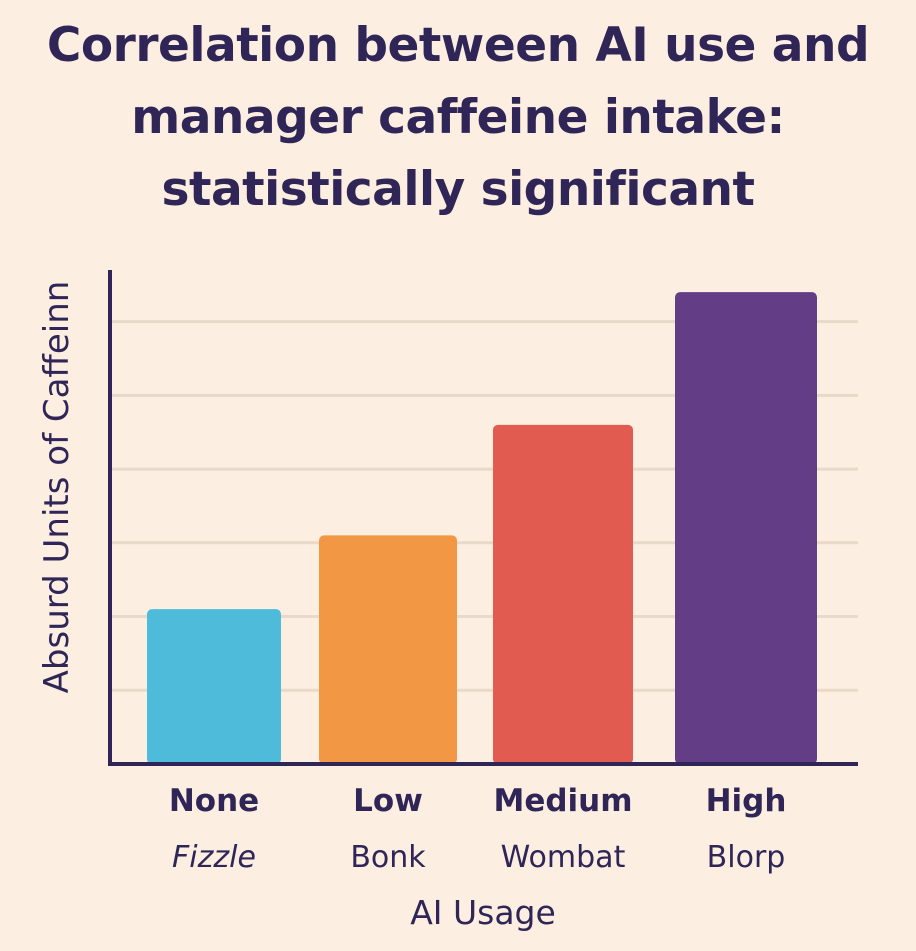 This screenshot has height=951, width=916. What do you see at coordinates (458, 45) in the screenshot?
I see `title-line-1: Correlation between AI use and` at bounding box center [458, 45].